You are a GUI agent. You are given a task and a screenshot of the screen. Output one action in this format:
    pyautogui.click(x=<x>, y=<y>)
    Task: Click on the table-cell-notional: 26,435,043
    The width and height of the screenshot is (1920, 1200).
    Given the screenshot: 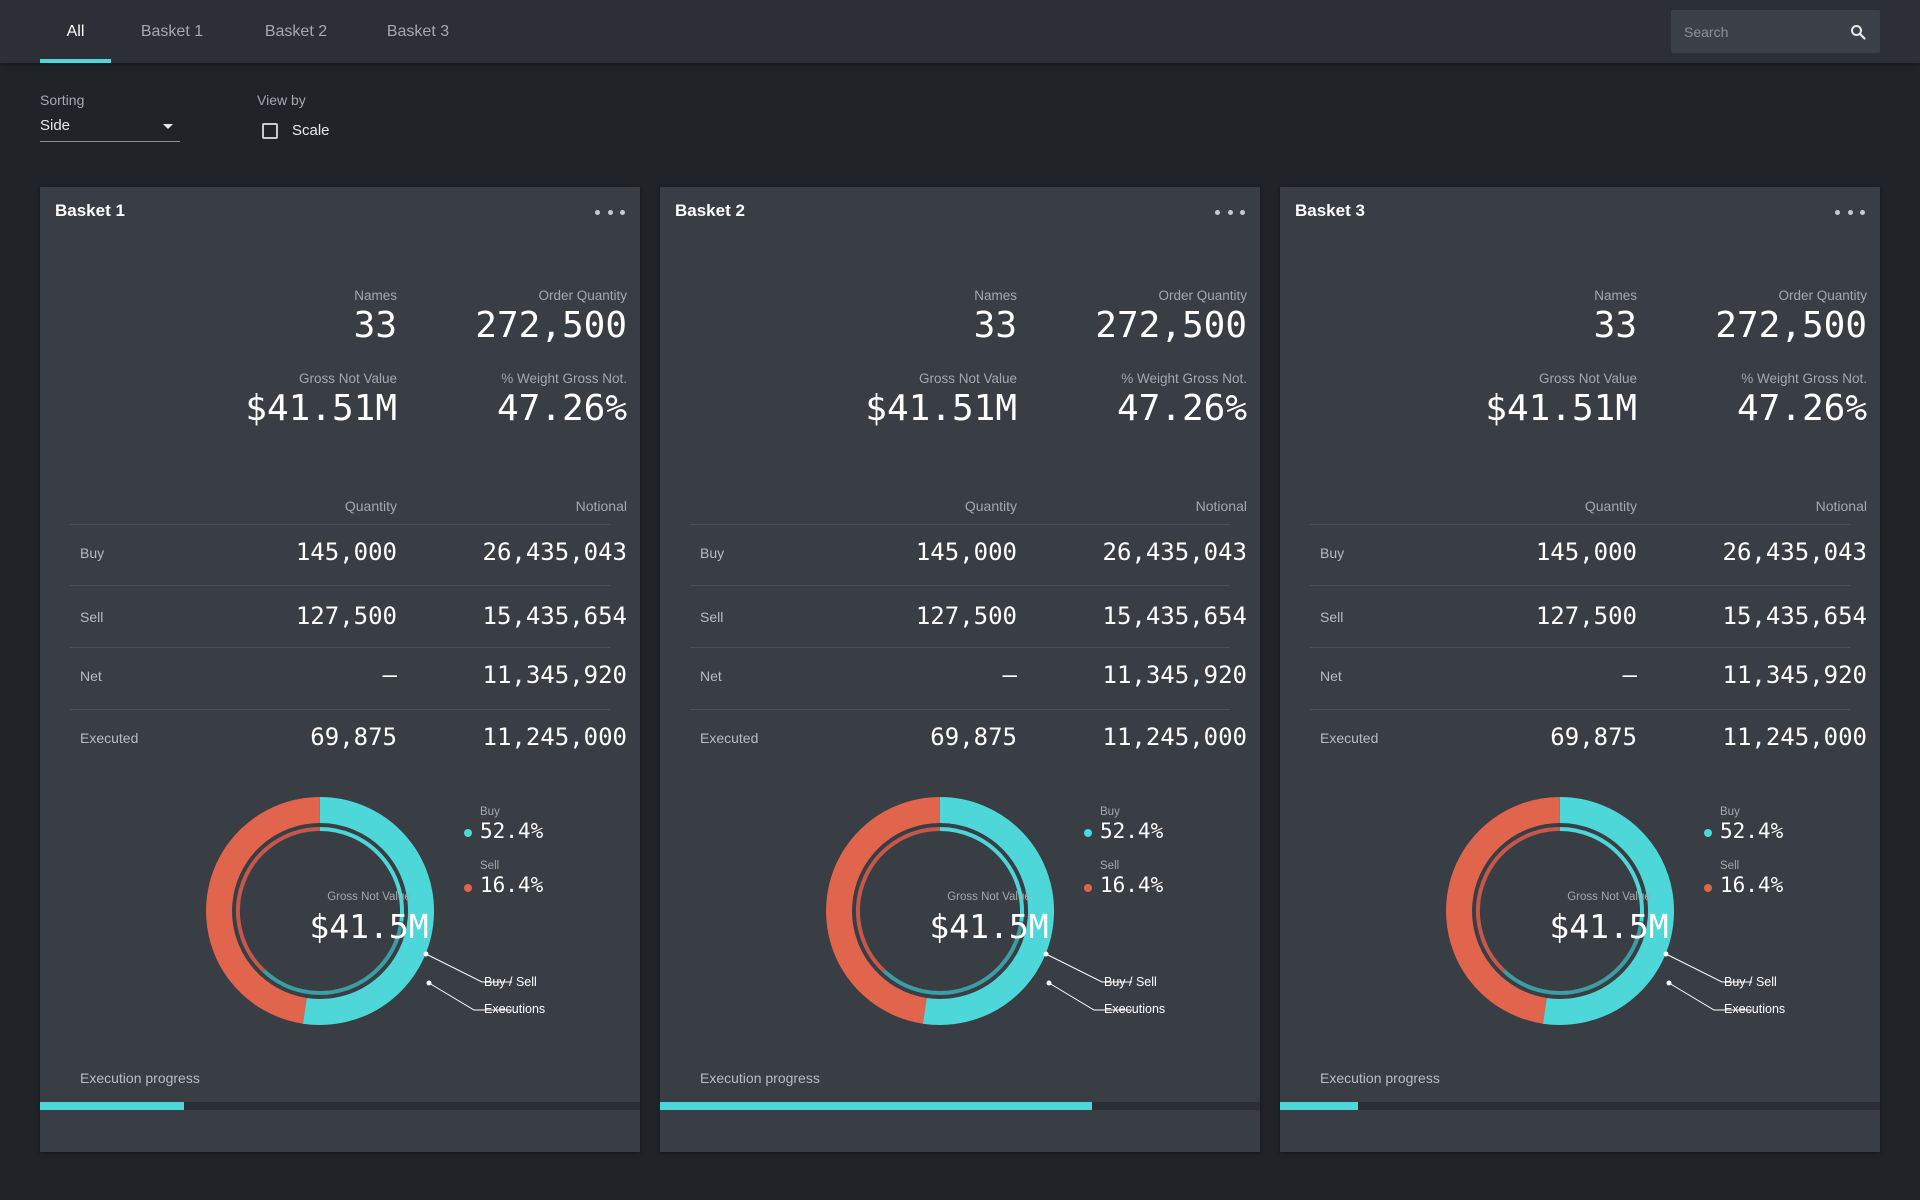 What is the action you would take?
    pyautogui.click(x=1795, y=552)
    